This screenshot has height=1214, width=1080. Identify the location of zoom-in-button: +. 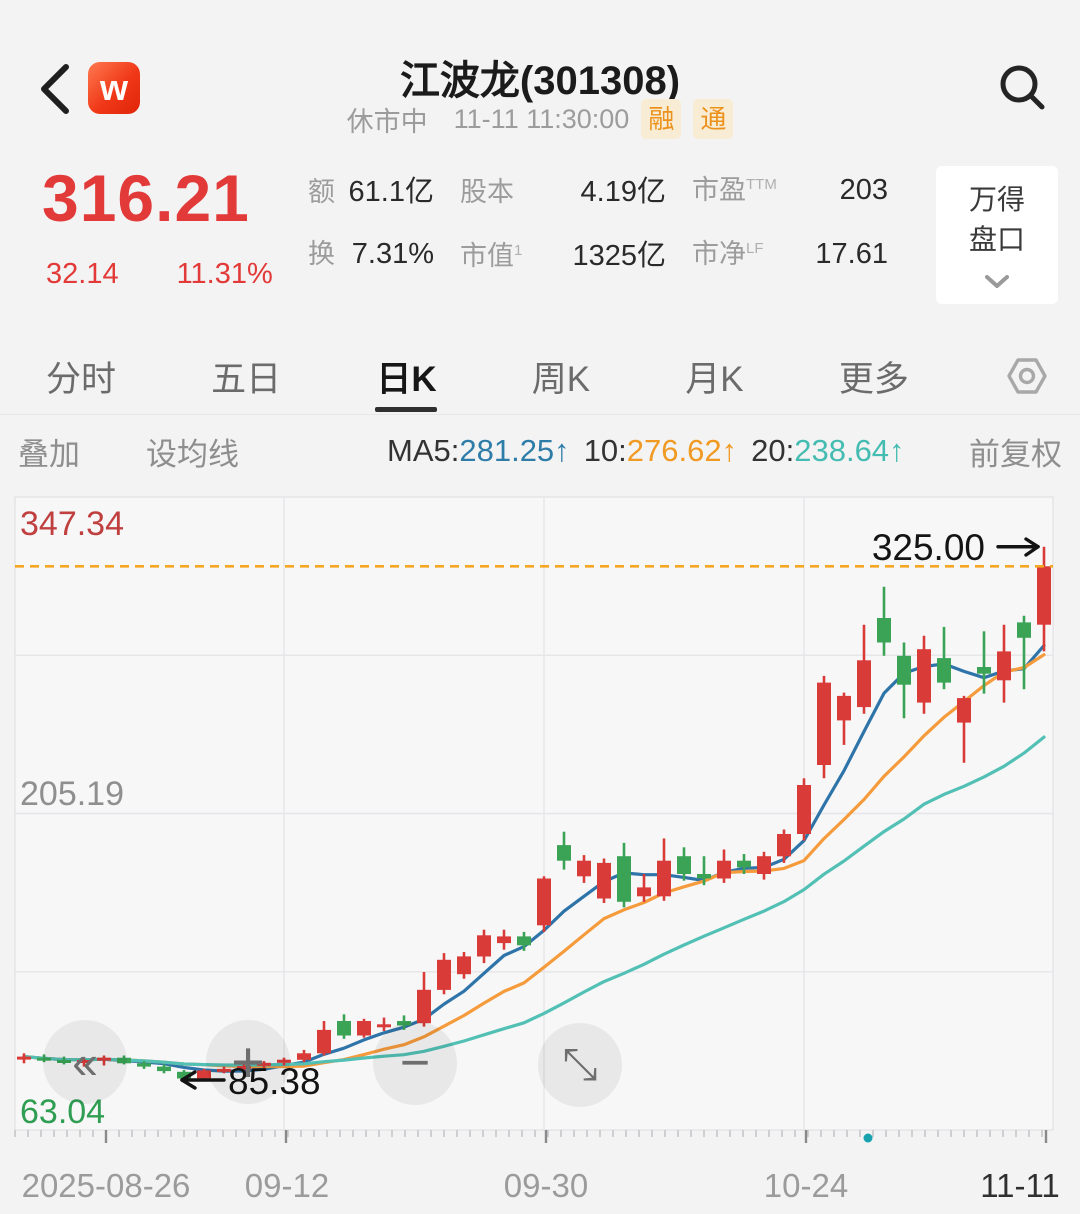
(248, 1062).